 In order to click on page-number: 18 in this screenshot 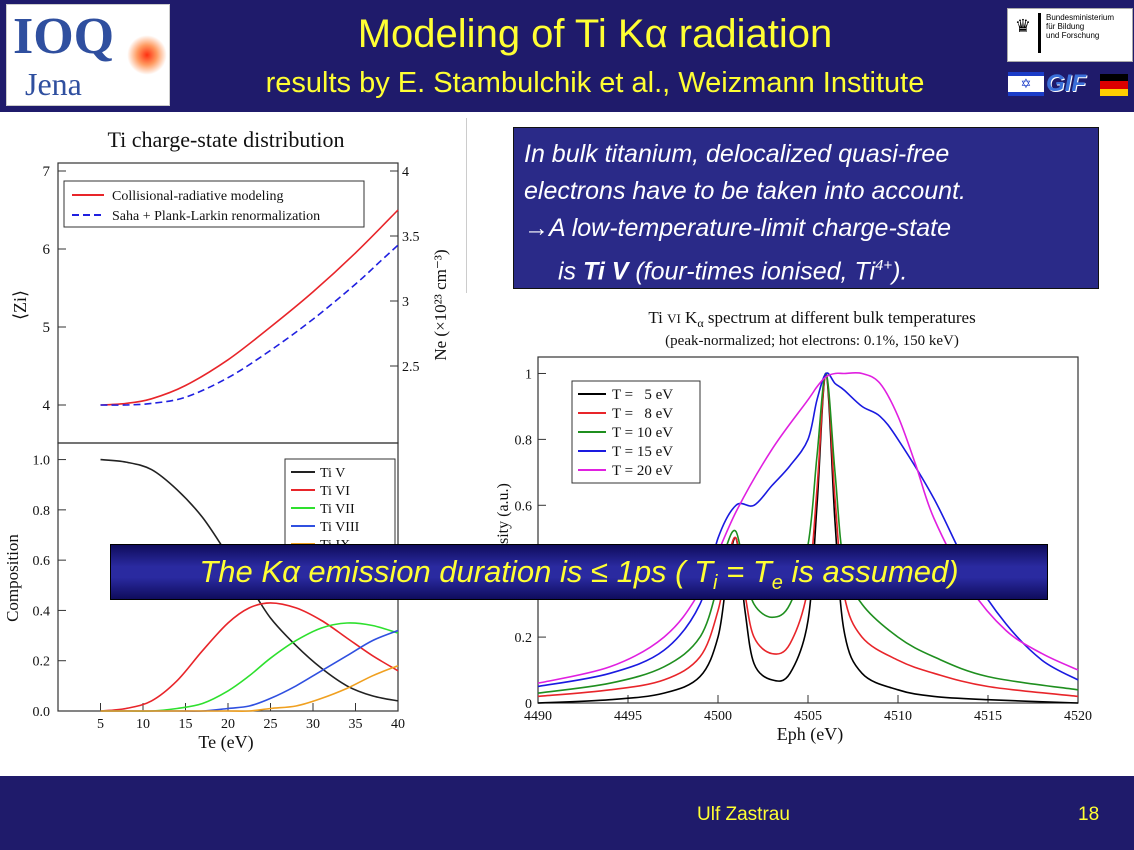, I will do `click(1089, 814)`.